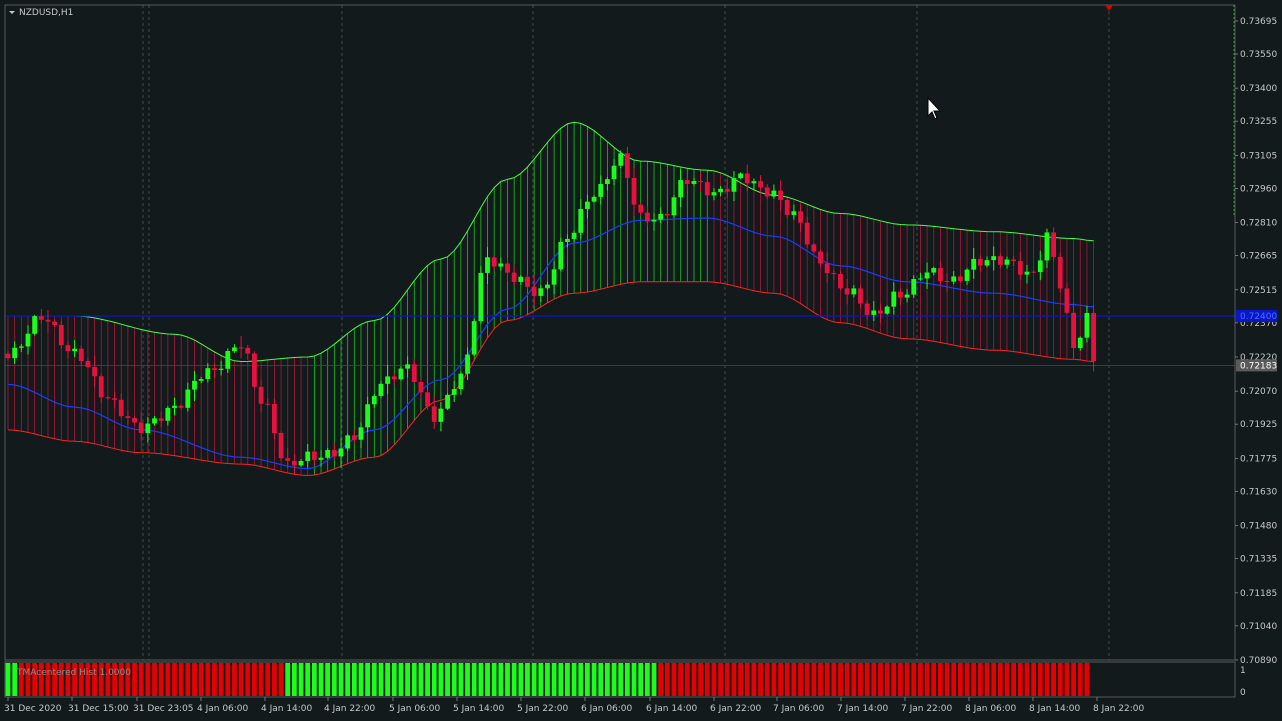 The height and width of the screenshot is (721, 1282). What do you see at coordinates (1258, 527) in the screenshot?
I see `y-tick-label: 0.71480` at bounding box center [1258, 527].